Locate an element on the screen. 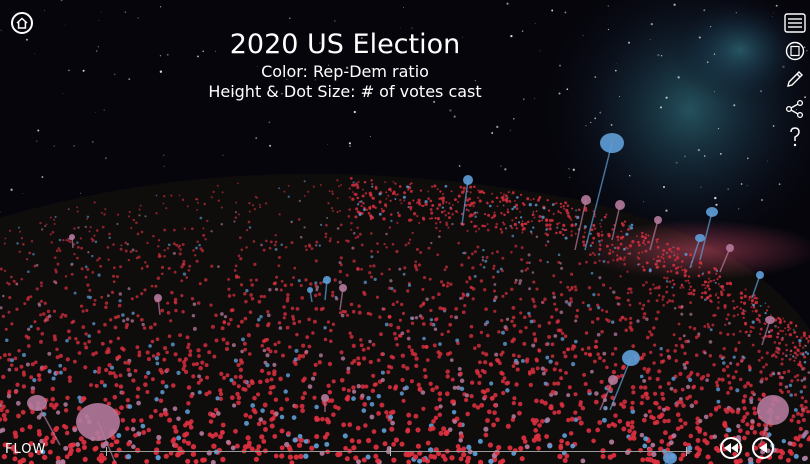 Image resolution: width=810 pixels, height=464 pixels. rewind-button is located at coordinates (731, 448).